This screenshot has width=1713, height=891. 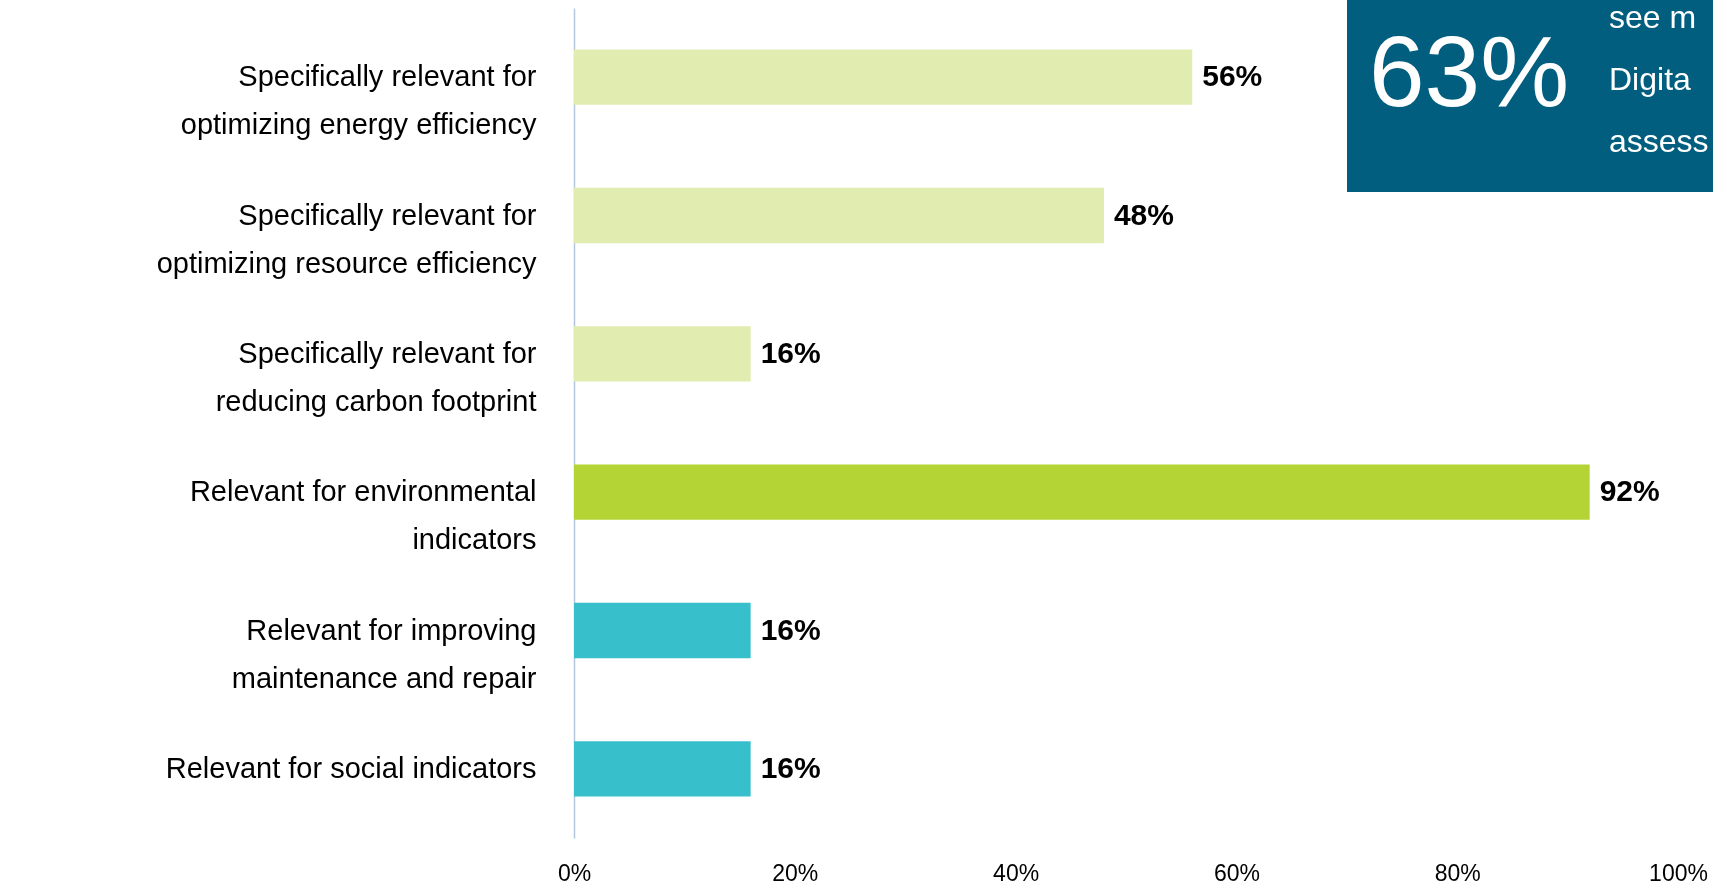 I want to click on x-tick-label: 80%, so click(x=1457, y=872).